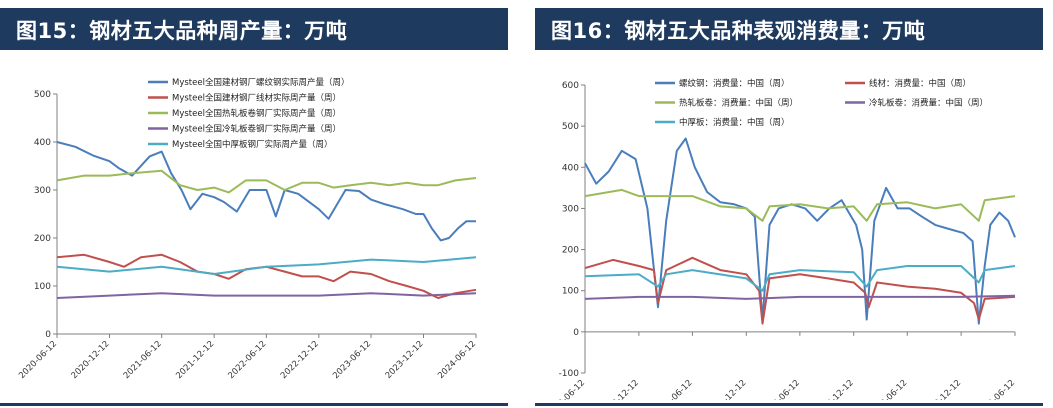 The width and height of the screenshot is (1053, 408). I want to click on legend-entry: Mysteel全国热轧板卷钢厂实际周产量（周）, so click(256, 113).